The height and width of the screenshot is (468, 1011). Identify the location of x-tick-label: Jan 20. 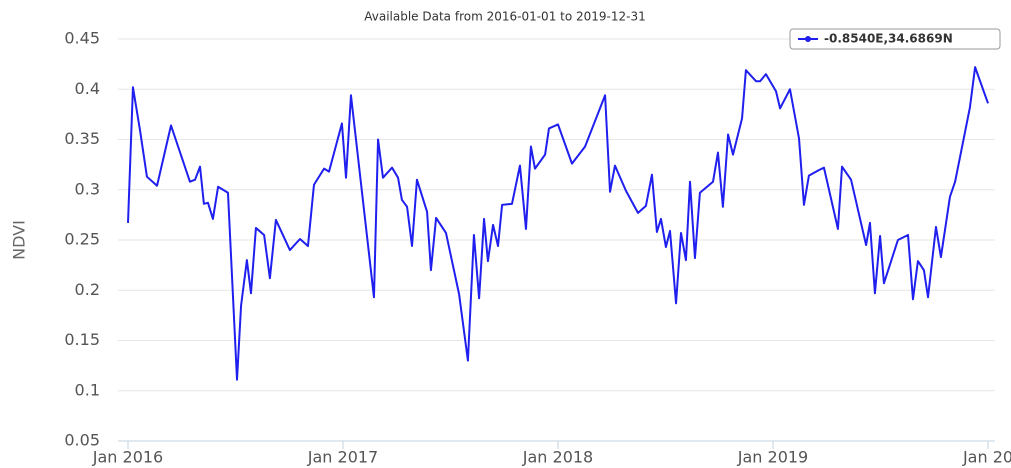
(986, 457).